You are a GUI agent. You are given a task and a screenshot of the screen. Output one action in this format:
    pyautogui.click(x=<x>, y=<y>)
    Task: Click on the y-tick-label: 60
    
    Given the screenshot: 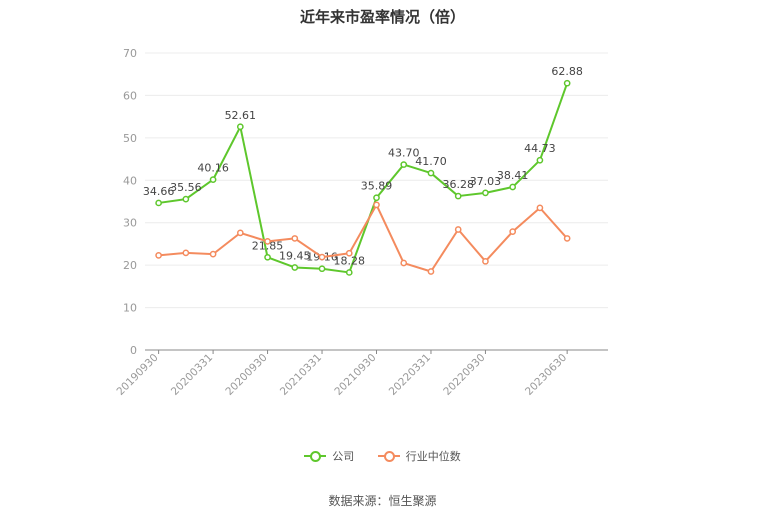 What is the action you would take?
    pyautogui.click(x=130, y=95)
    